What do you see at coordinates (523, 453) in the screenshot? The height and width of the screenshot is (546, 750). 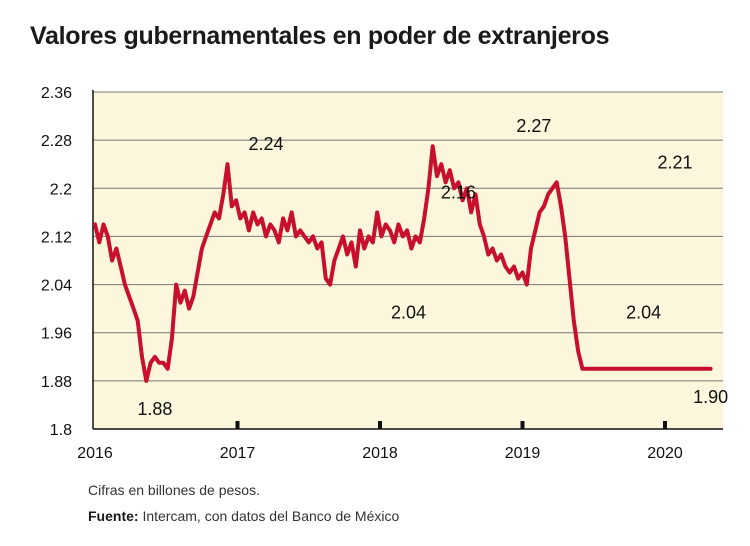 I see `x-tick-label: 2019` at bounding box center [523, 453].